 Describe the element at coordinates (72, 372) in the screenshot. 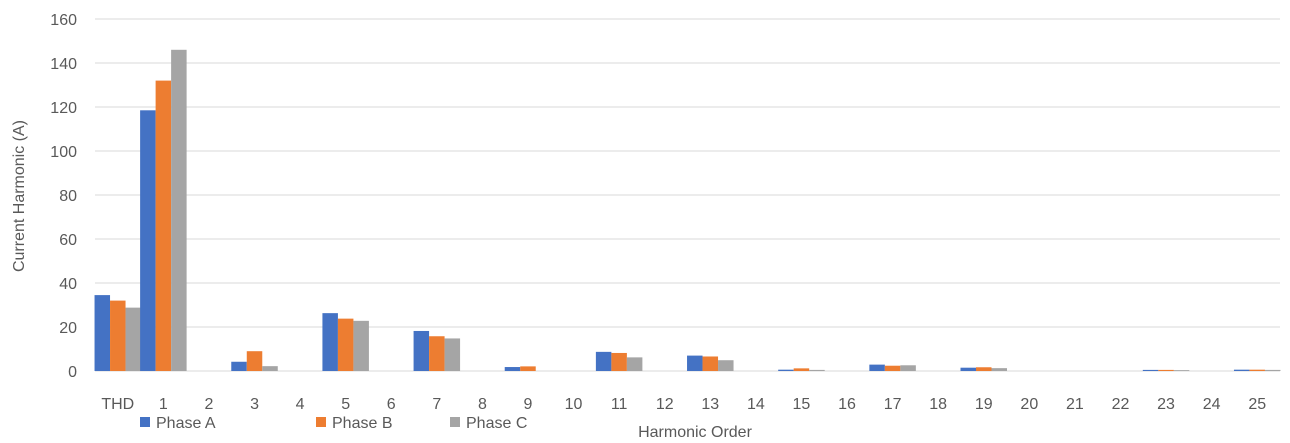

I see `y-tick-label: 0` at that location.